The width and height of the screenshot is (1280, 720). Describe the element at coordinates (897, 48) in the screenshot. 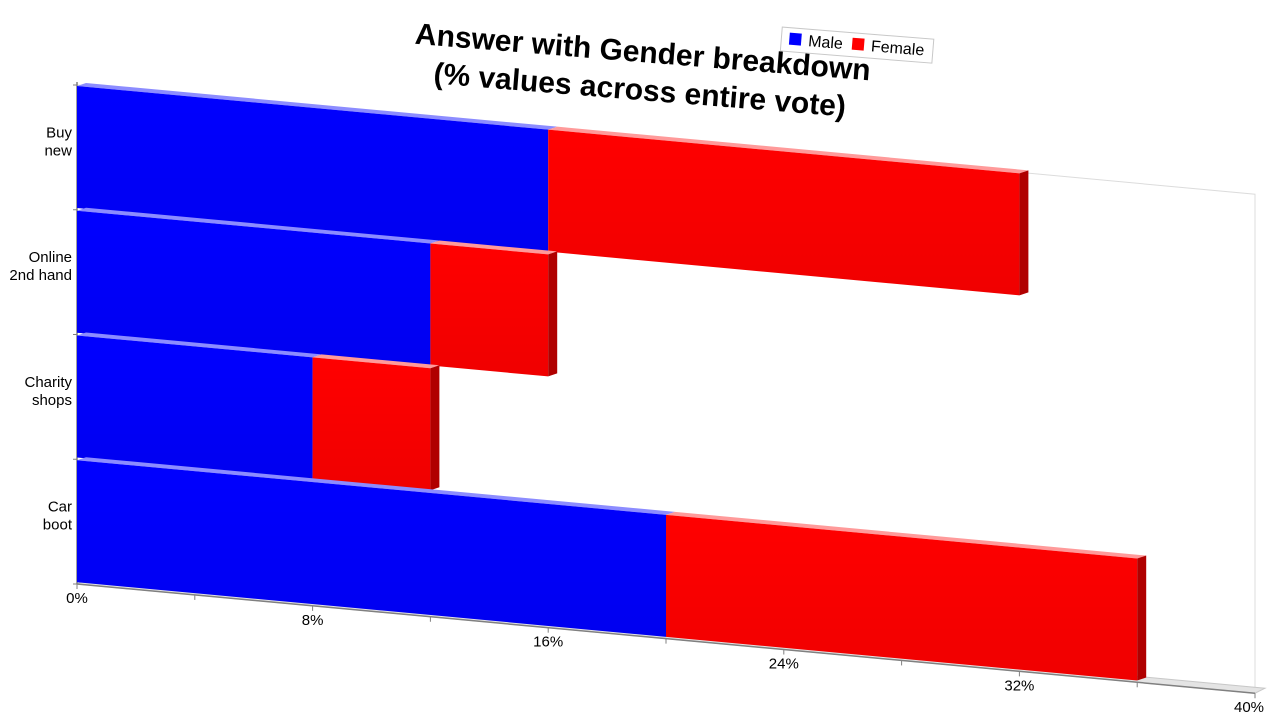

I see `legend-label-female: Female` at that location.